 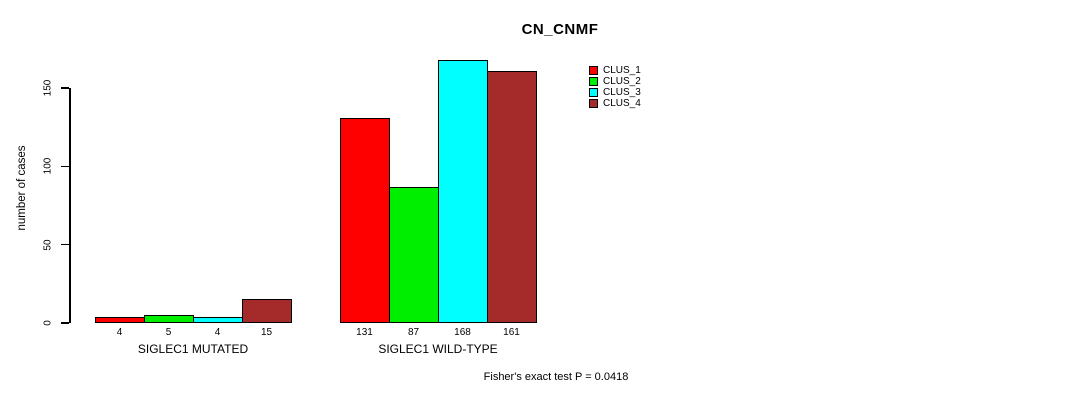 What do you see at coordinates (266, 332) in the screenshot?
I see `bar-value-label: 15` at bounding box center [266, 332].